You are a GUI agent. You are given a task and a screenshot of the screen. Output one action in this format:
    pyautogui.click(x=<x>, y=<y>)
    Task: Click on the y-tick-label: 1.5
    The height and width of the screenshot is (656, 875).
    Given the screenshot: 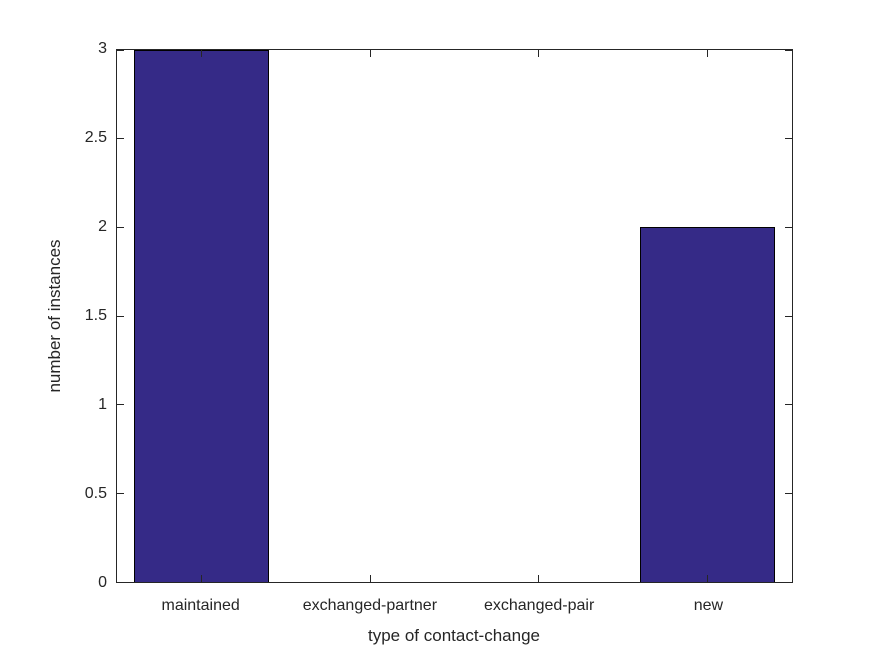 What is the action you would take?
    pyautogui.click(x=95, y=315)
    